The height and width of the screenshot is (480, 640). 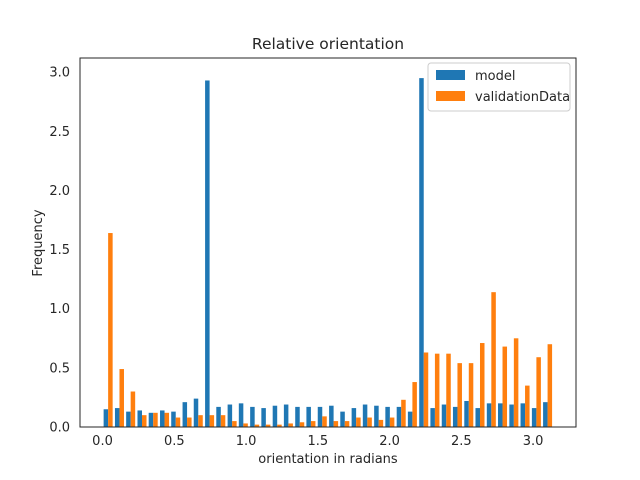 What do you see at coordinates (533, 441) in the screenshot?
I see `x-tick-label: 3.0` at bounding box center [533, 441].